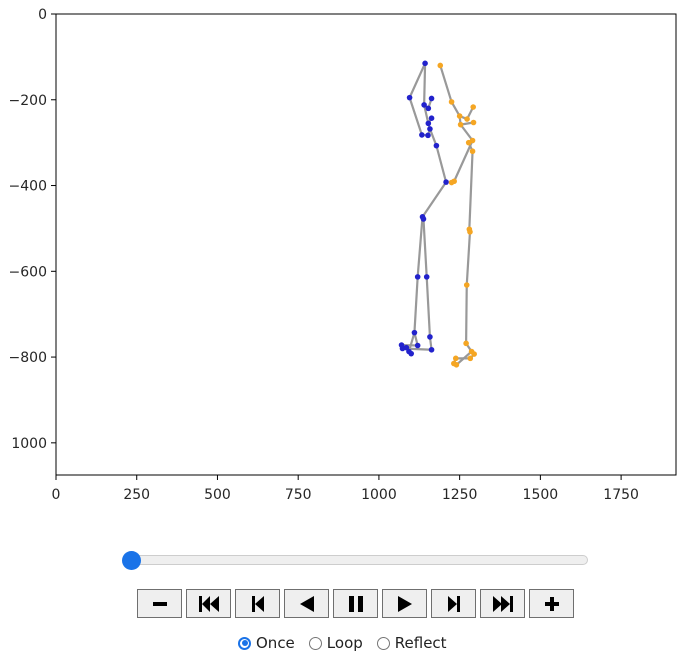 Image resolution: width=682 pixels, height=655 pixels. What do you see at coordinates (28, 272) in the screenshot?
I see `y-tick-label: −600` at bounding box center [28, 272].